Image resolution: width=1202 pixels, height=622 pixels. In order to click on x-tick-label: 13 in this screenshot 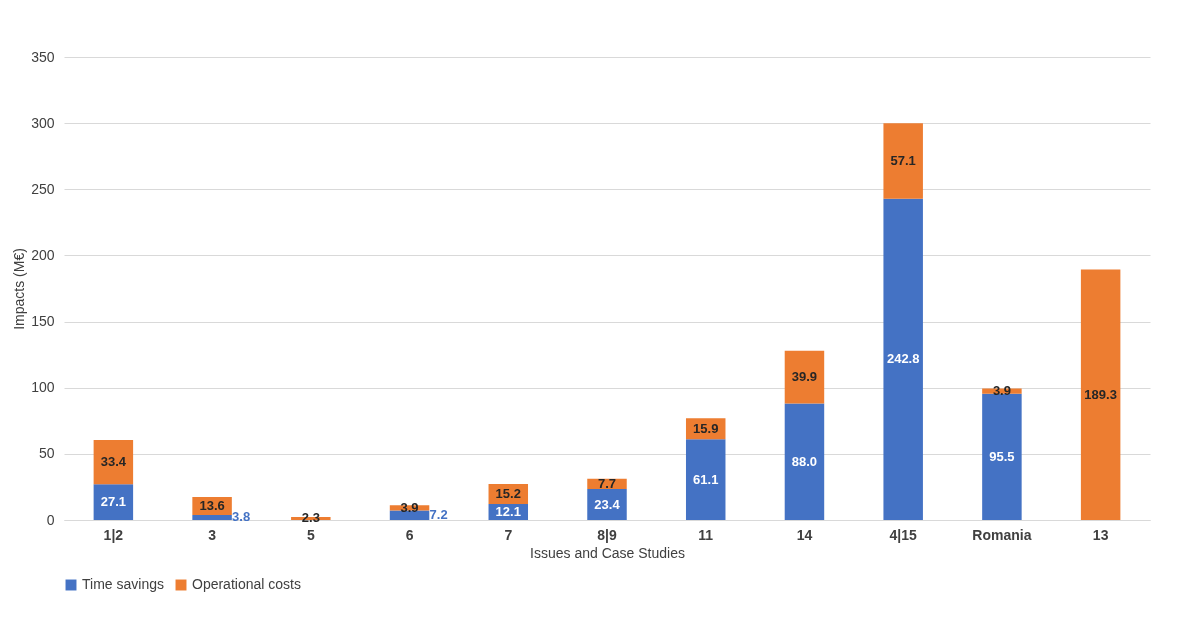, I will do `click(1100, 534)`.